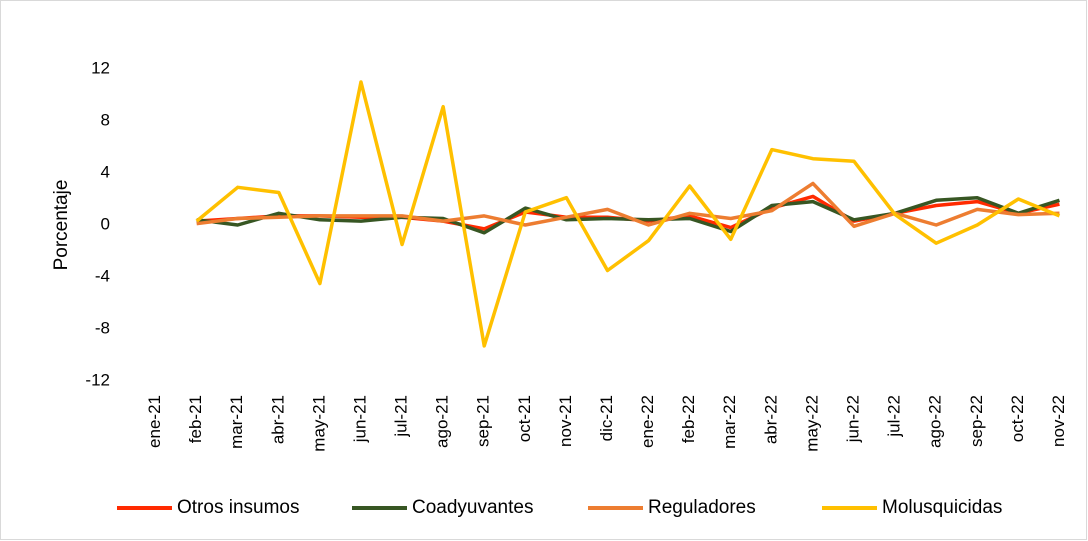 This screenshot has width=1088, height=541. Describe the element at coordinates (935, 421) in the screenshot. I see `x-tick-label: ago-22` at that location.